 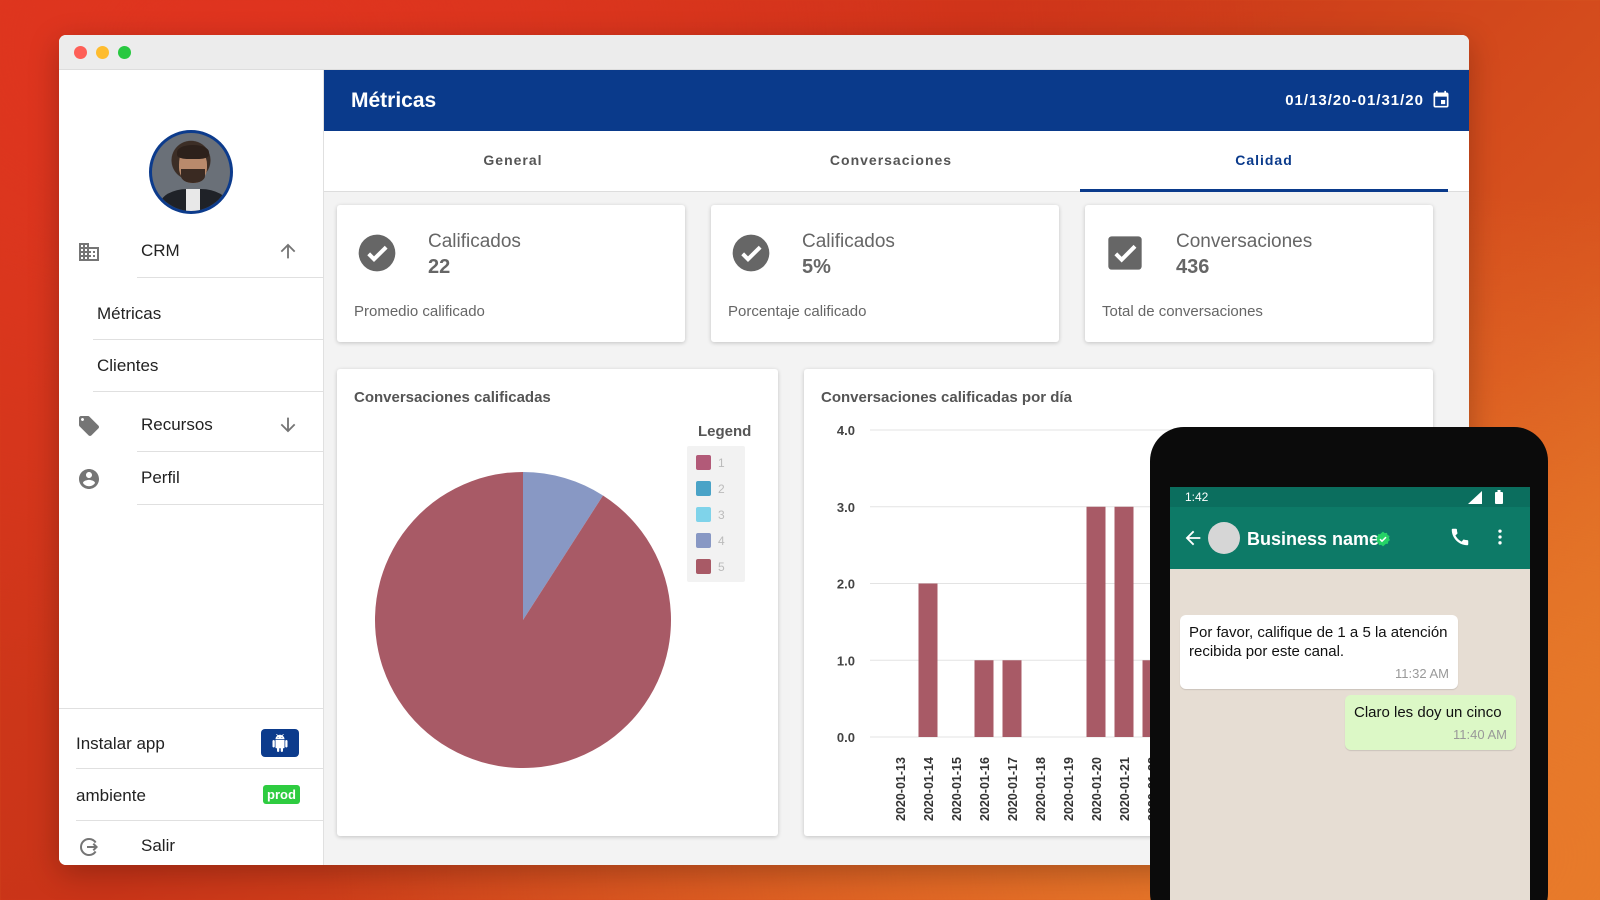 What do you see at coordinates (111, 795) in the screenshot?
I see `environment-label: ambiente` at bounding box center [111, 795].